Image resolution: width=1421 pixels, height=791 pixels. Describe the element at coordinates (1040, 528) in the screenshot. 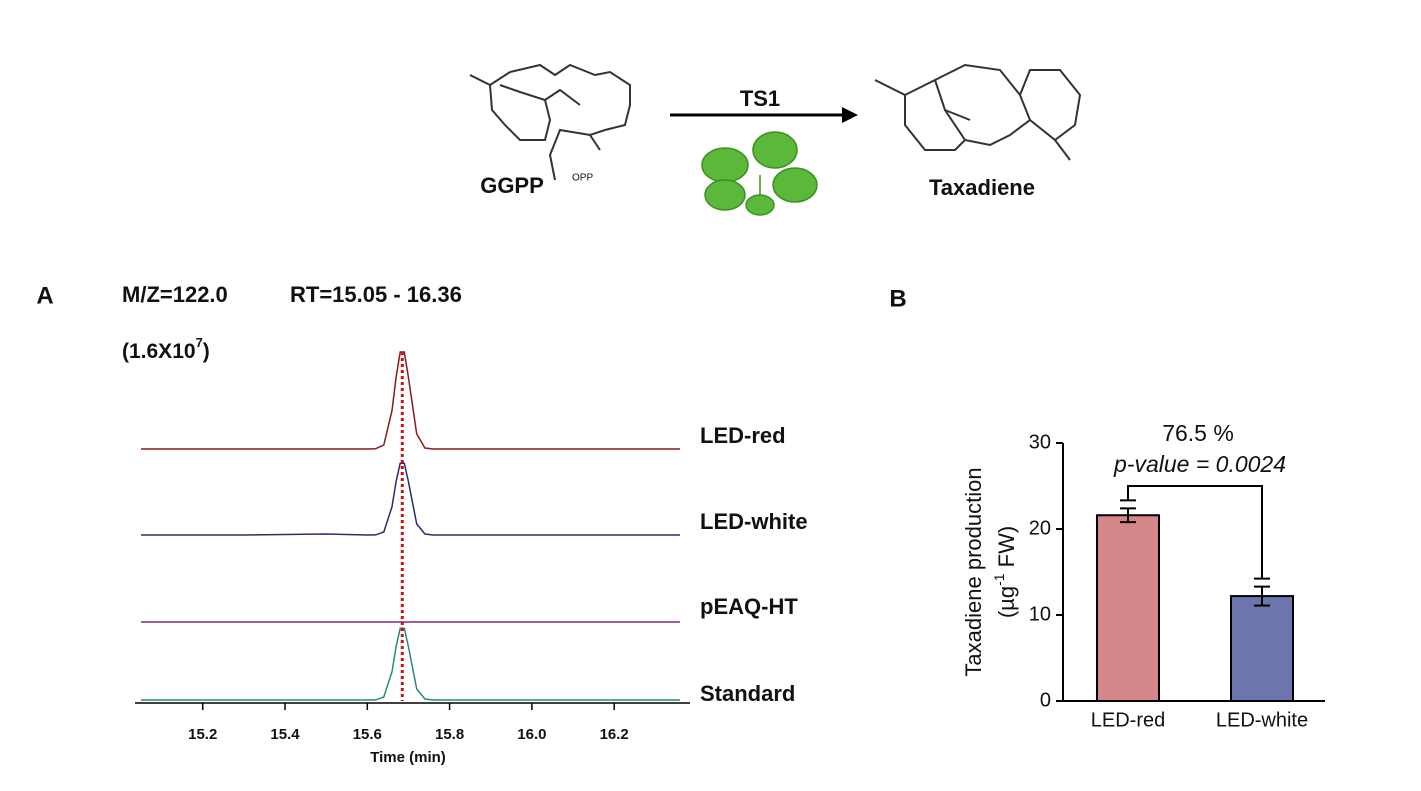

I see `y-tick-label: 20` at that location.